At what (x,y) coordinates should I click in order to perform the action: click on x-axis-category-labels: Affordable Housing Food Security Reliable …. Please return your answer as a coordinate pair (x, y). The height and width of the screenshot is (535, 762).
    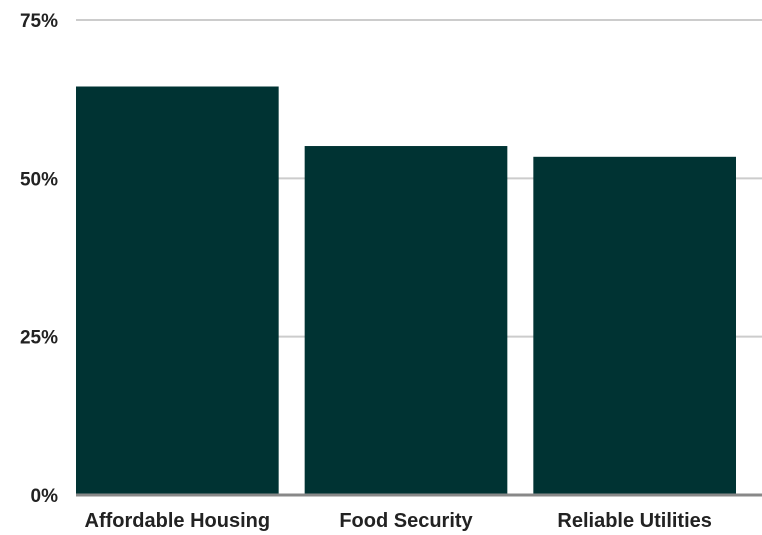
    Looking at the image, I should click on (398, 521).